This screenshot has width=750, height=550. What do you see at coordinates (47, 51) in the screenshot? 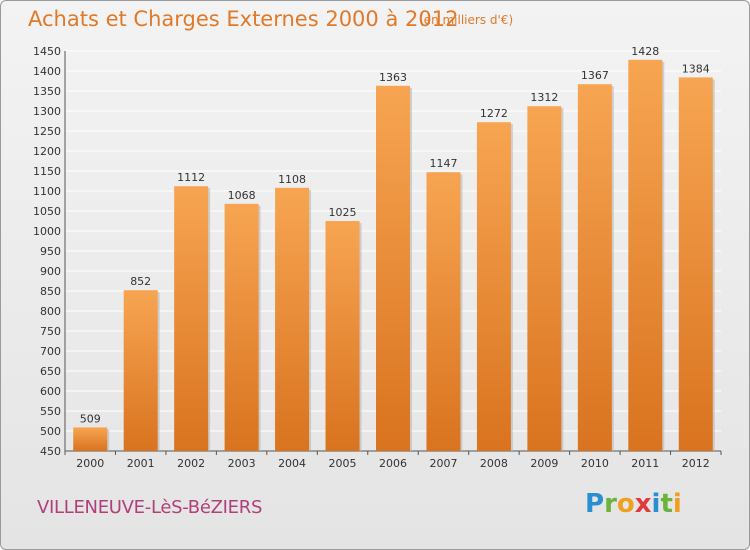
I see `y-tick-label: 1450` at bounding box center [47, 51].